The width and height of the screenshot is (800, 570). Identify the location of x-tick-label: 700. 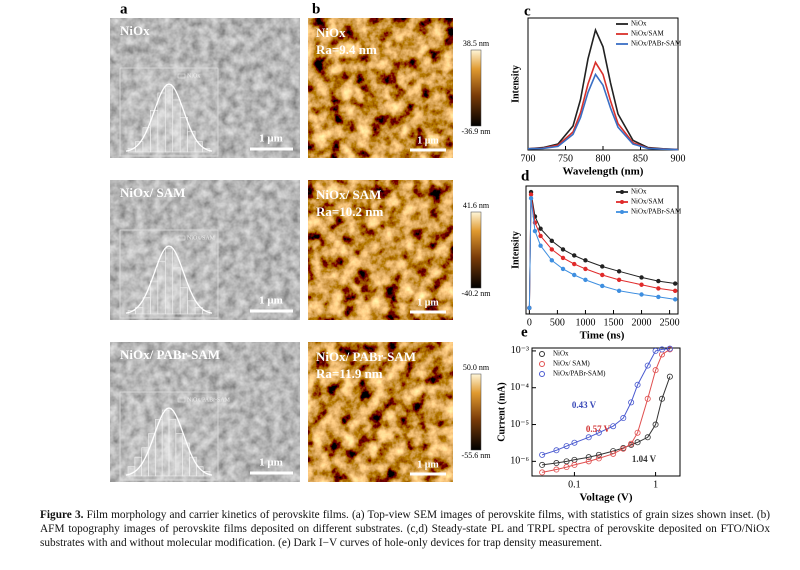
(528, 158).